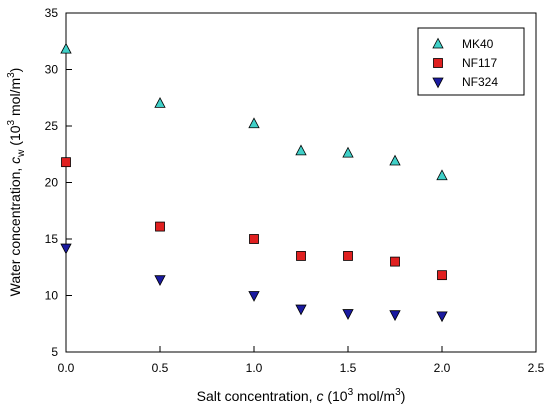  What do you see at coordinates (52, 239) in the screenshot?
I see `y-tick-label: 15` at bounding box center [52, 239].